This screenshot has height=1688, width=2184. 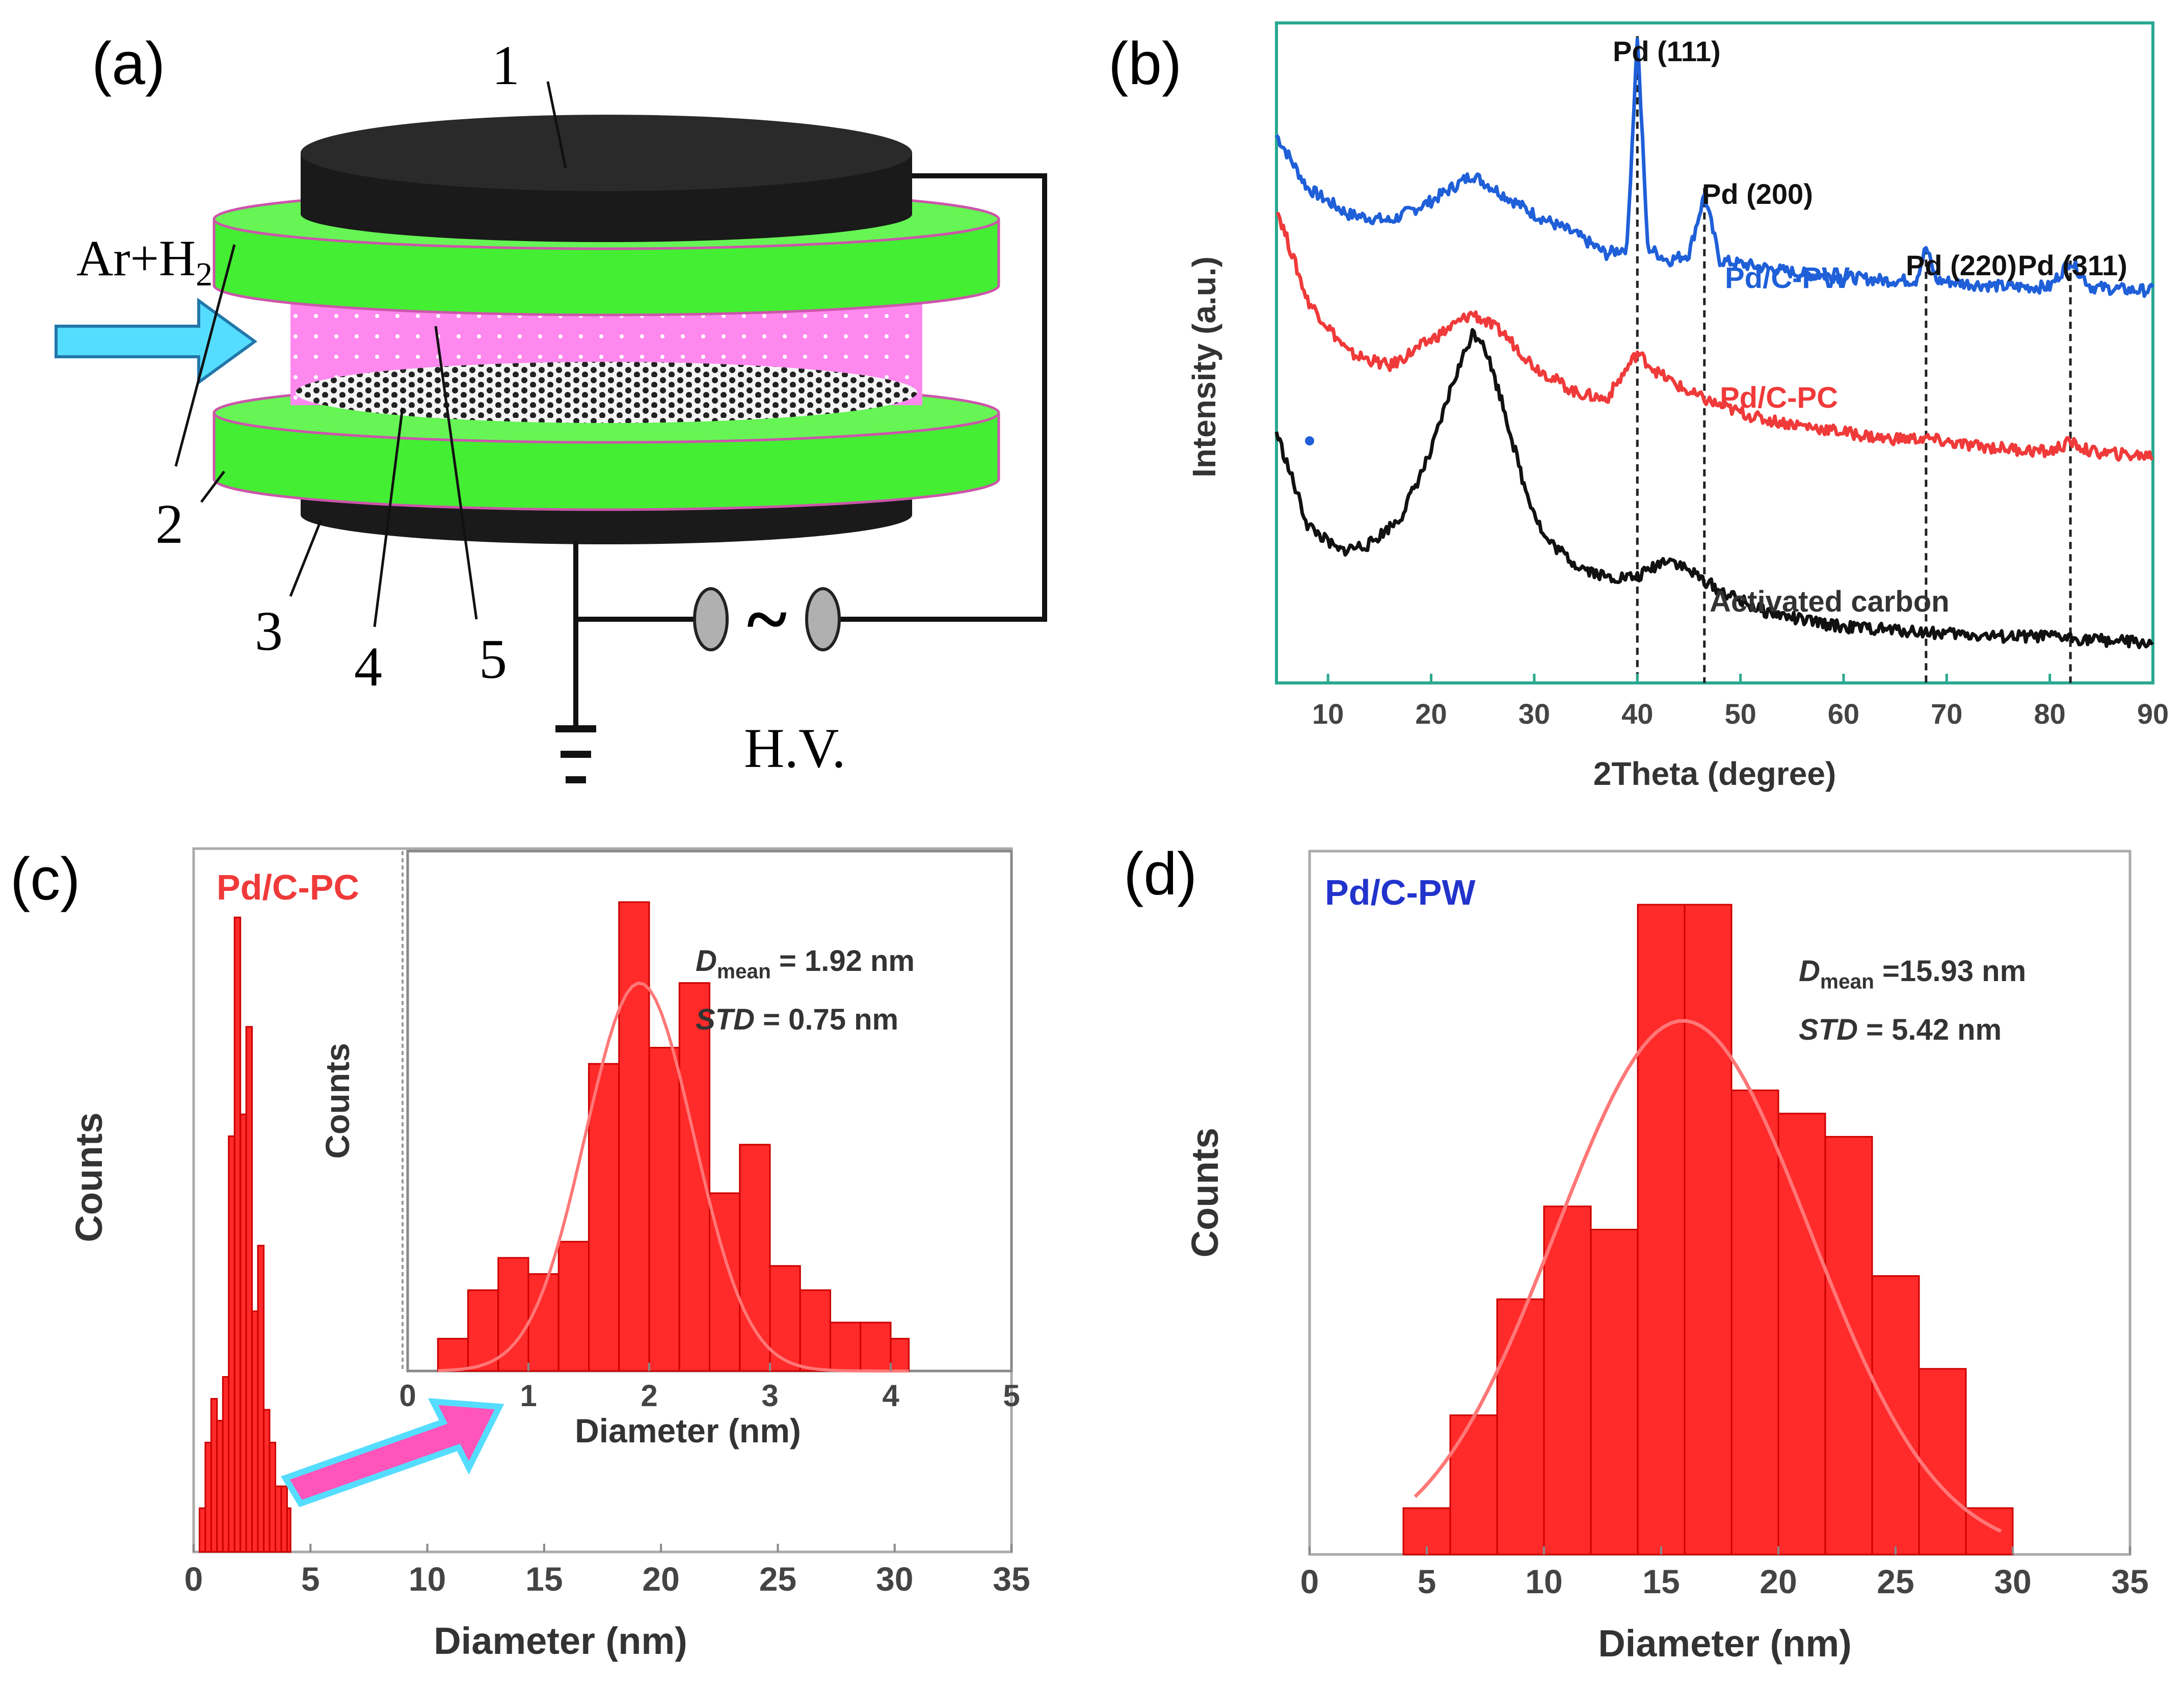 I want to click on xrd-x-tick-7: 80, so click(x=2049, y=714).